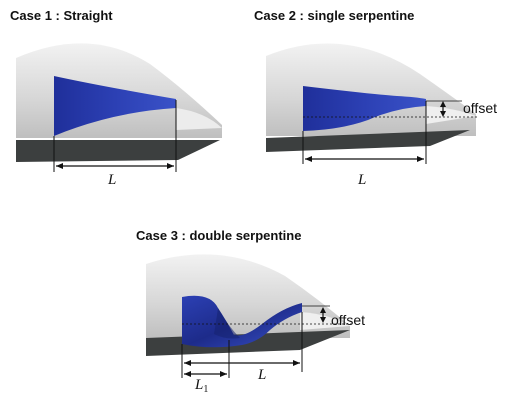 The height and width of the screenshot is (395, 517). What do you see at coordinates (227, 323) in the screenshot?
I see `case3-duct-shade` at bounding box center [227, 323].